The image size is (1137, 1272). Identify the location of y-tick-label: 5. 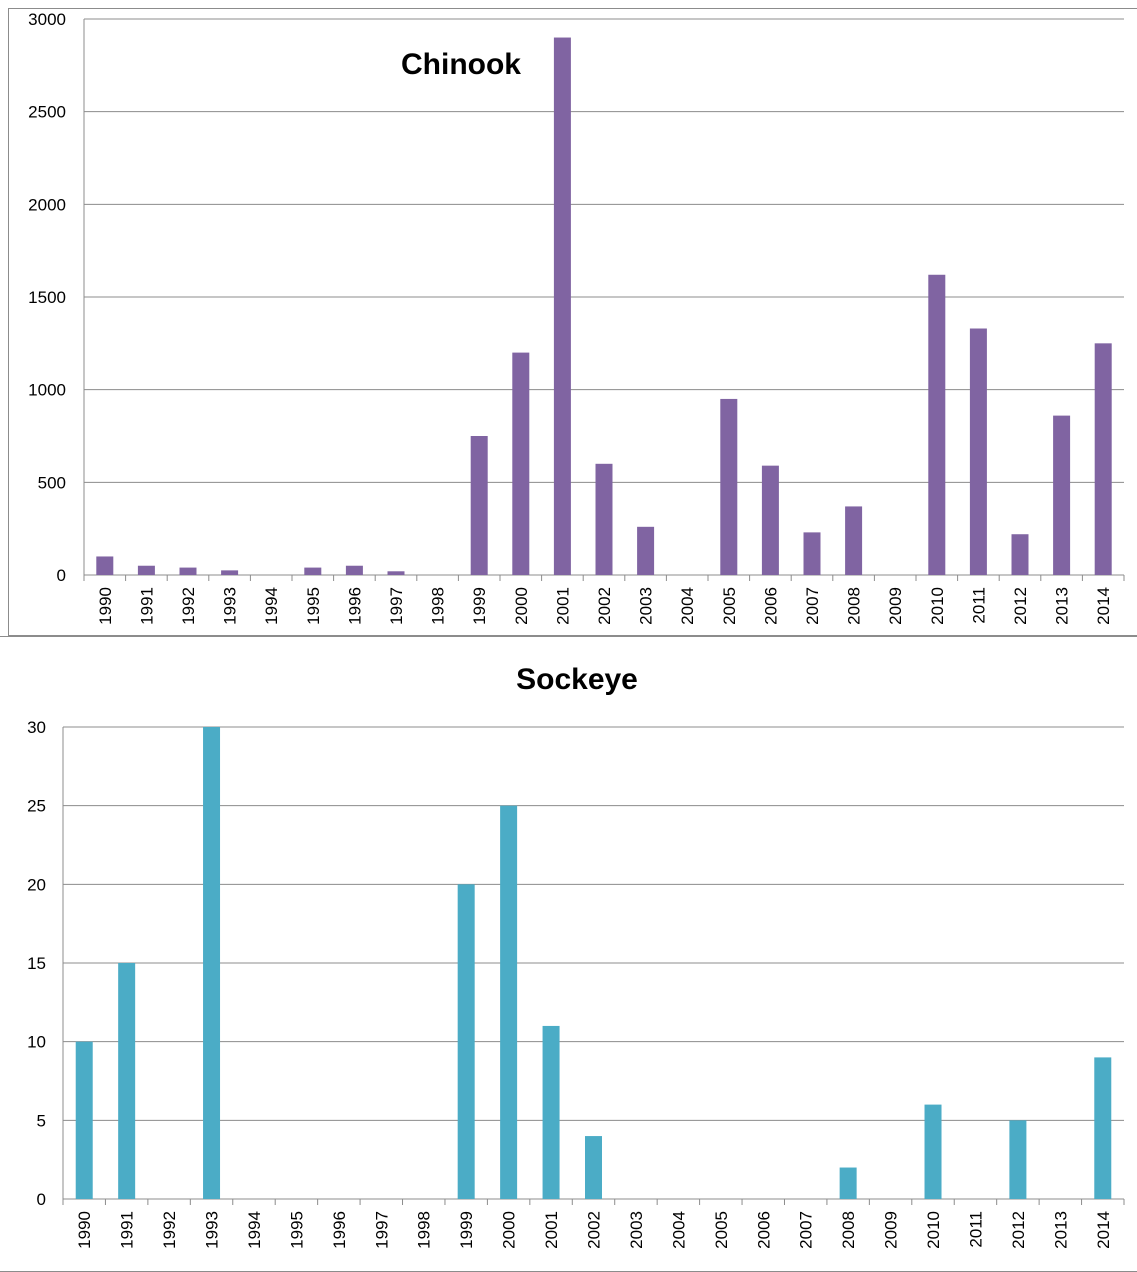
(41, 1120).